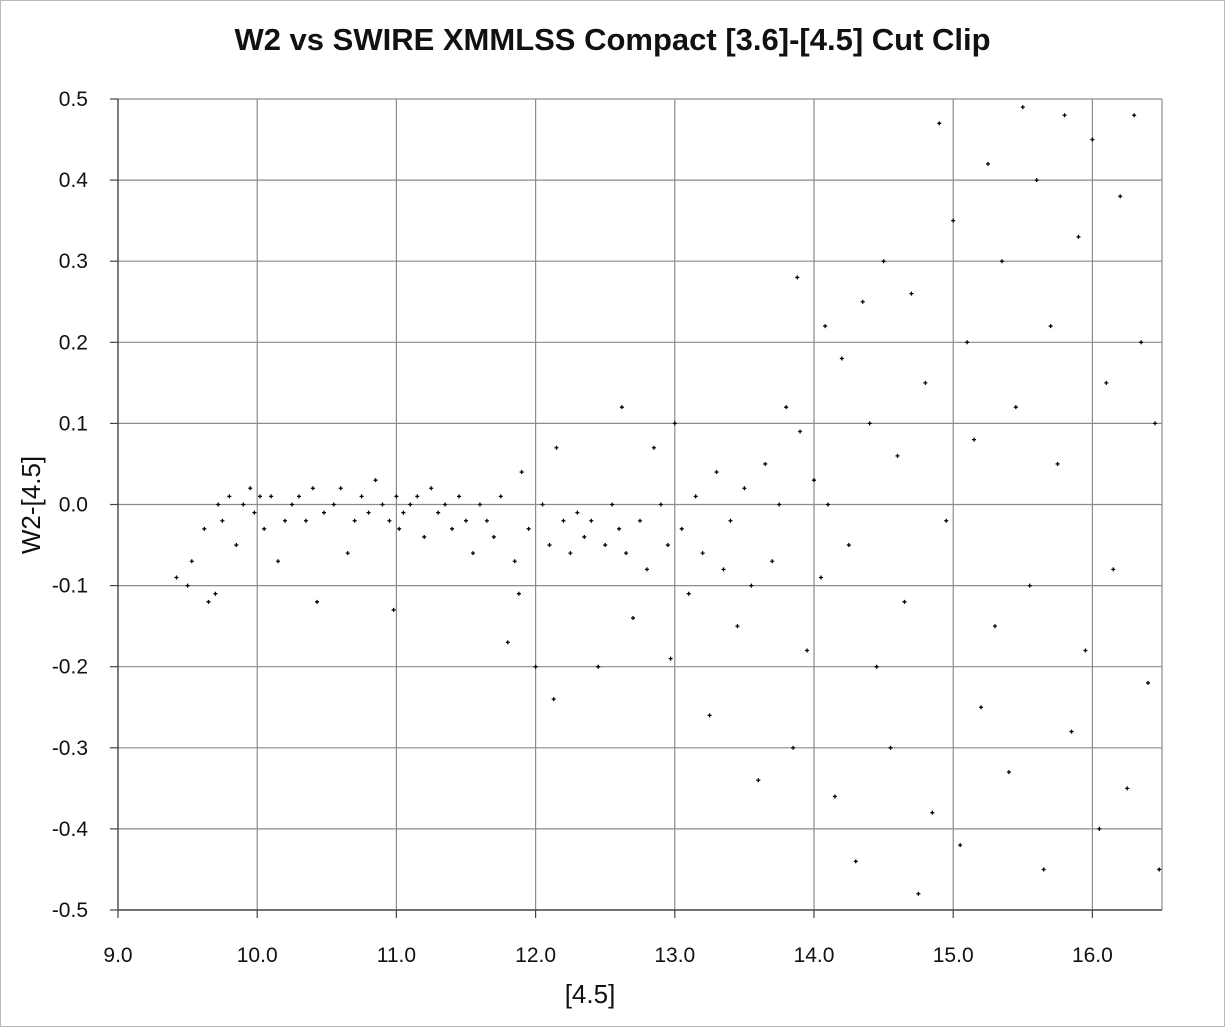 Image resolution: width=1225 pixels, height=1027 pixels. I want to click on x-axis-title: [4.5], so click(590, 994).